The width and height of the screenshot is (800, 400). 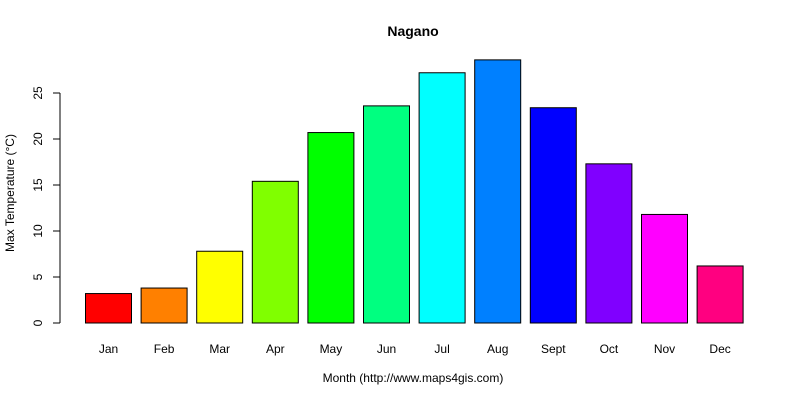 I want to click on bar-jun, so click(x=386, y=214).